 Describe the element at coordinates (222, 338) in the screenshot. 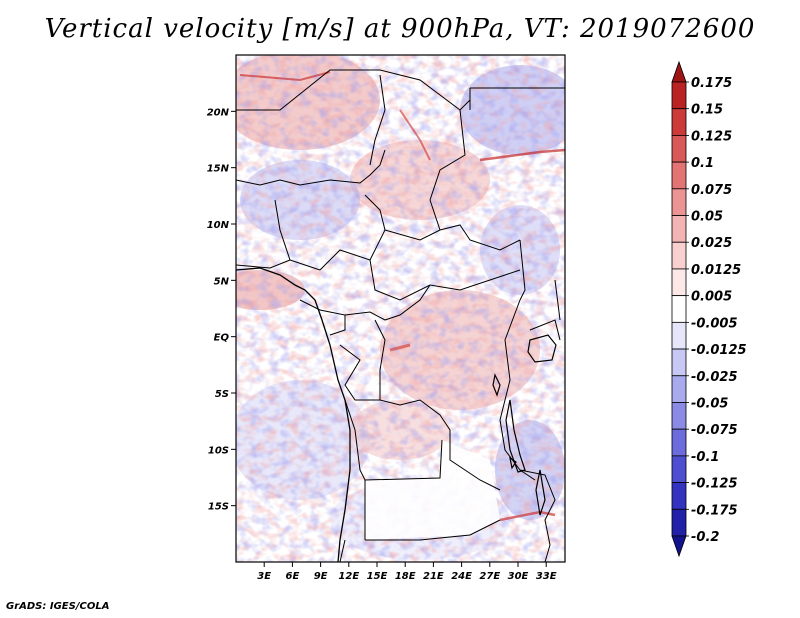

I see `y-tick-label: EQ` at that location.